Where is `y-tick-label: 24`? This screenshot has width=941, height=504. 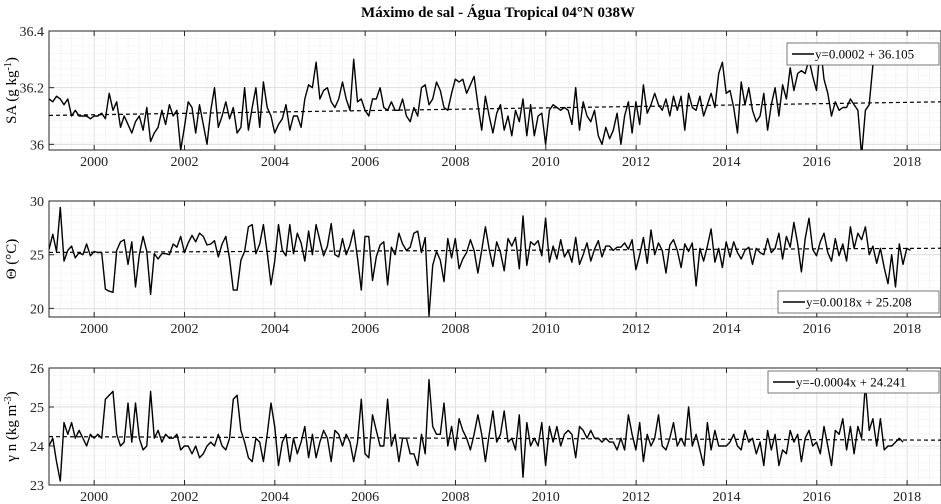
y-tick-label: 24 is located at coordinates (37, 447).